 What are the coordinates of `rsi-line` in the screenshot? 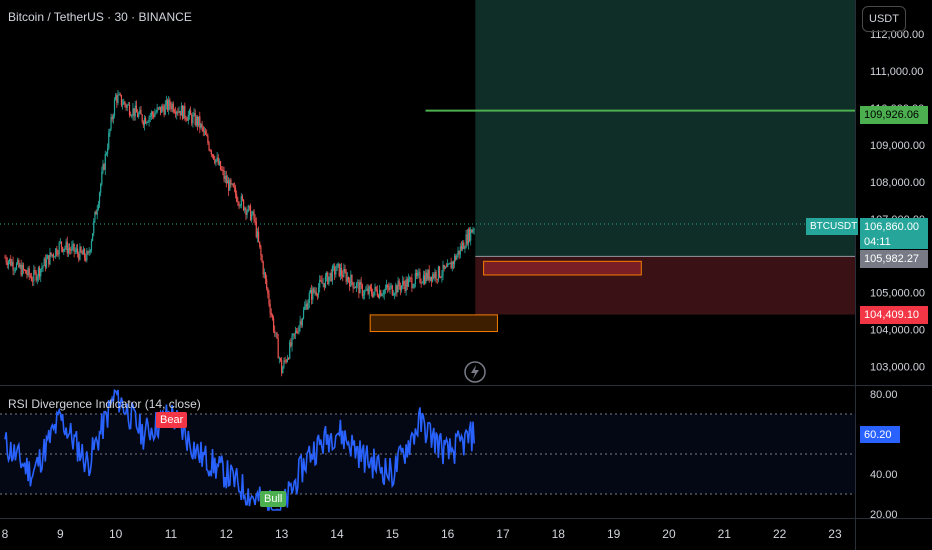 It's located at (239, 449).